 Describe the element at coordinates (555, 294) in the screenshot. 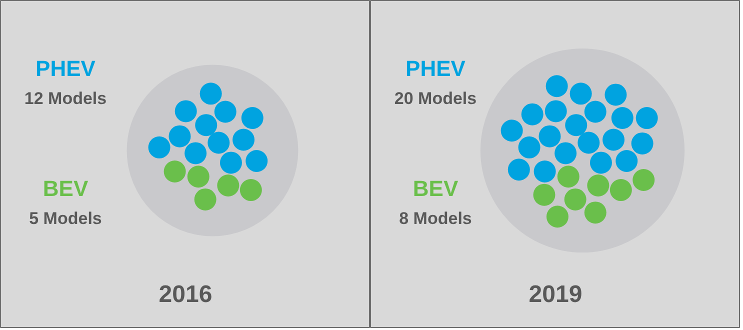

I see `text: 2019` at that location.